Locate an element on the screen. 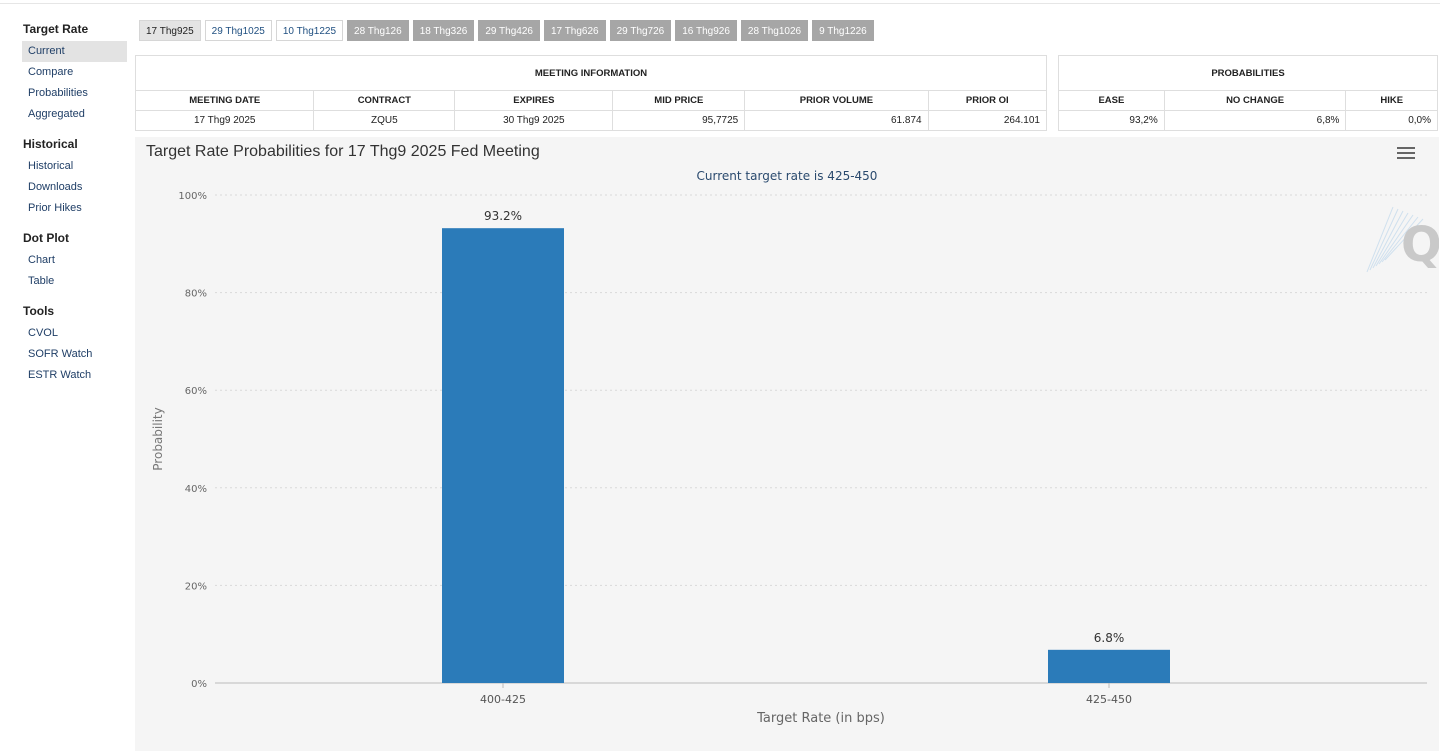  sidebar-item-probabilities: Probabilities is located at coordinates (58, 93).